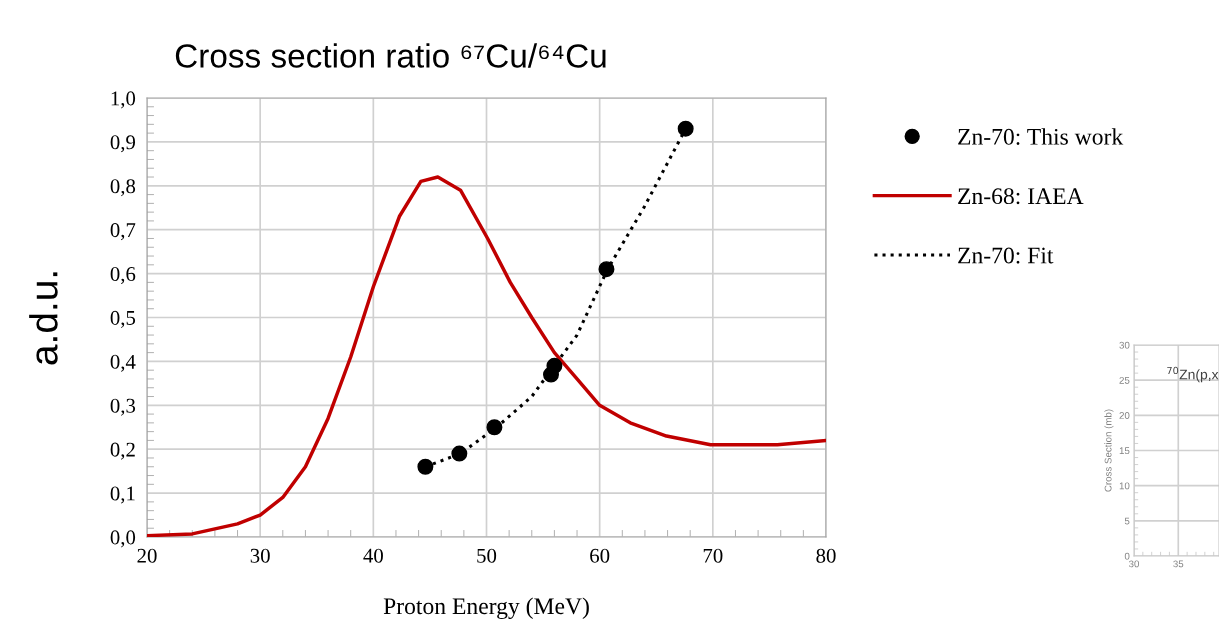 The image size is (1219, 640). I want to click on x-axis-title: Proton Energy (MeV), so click(486, 608).